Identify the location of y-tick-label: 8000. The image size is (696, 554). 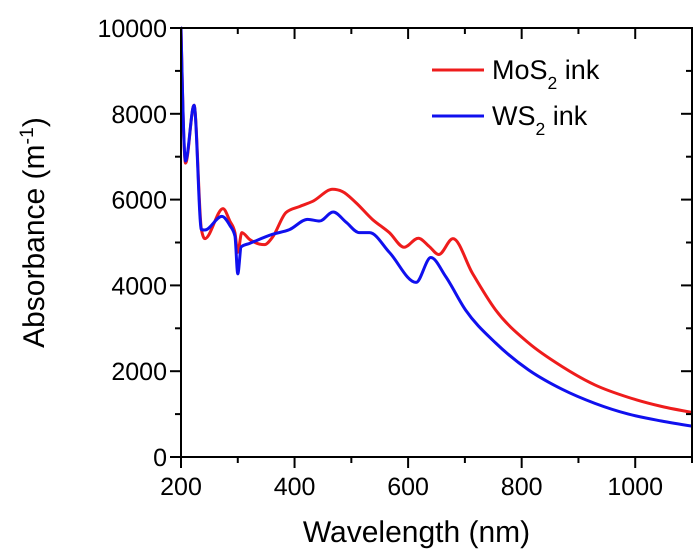
(139, 114).